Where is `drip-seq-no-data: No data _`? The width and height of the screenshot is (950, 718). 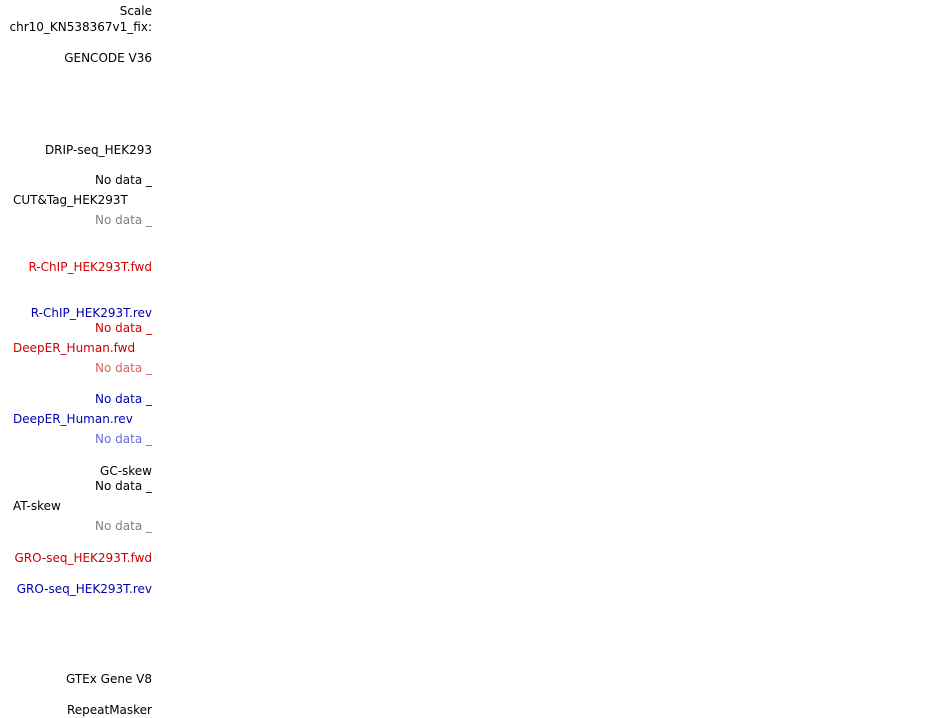 drip-seq-no-data: No data _ is located at coordinates (123, 180).